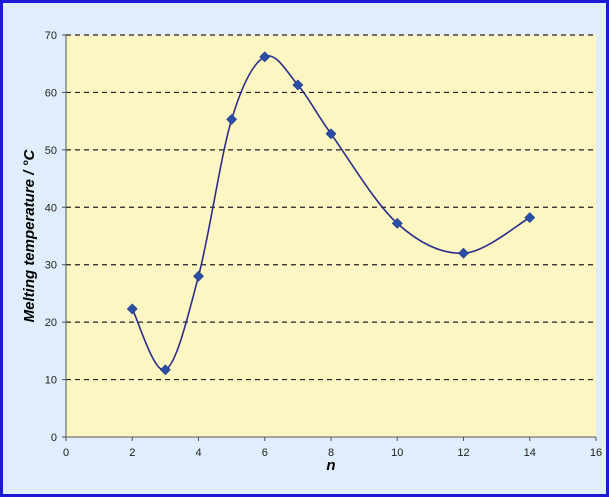 This screenshot has width=609, height=497. What do you see at coordinates (51, 151) in the screenshot?
I see `y-tick-label-5: 50` at bounding box center [51, 151].